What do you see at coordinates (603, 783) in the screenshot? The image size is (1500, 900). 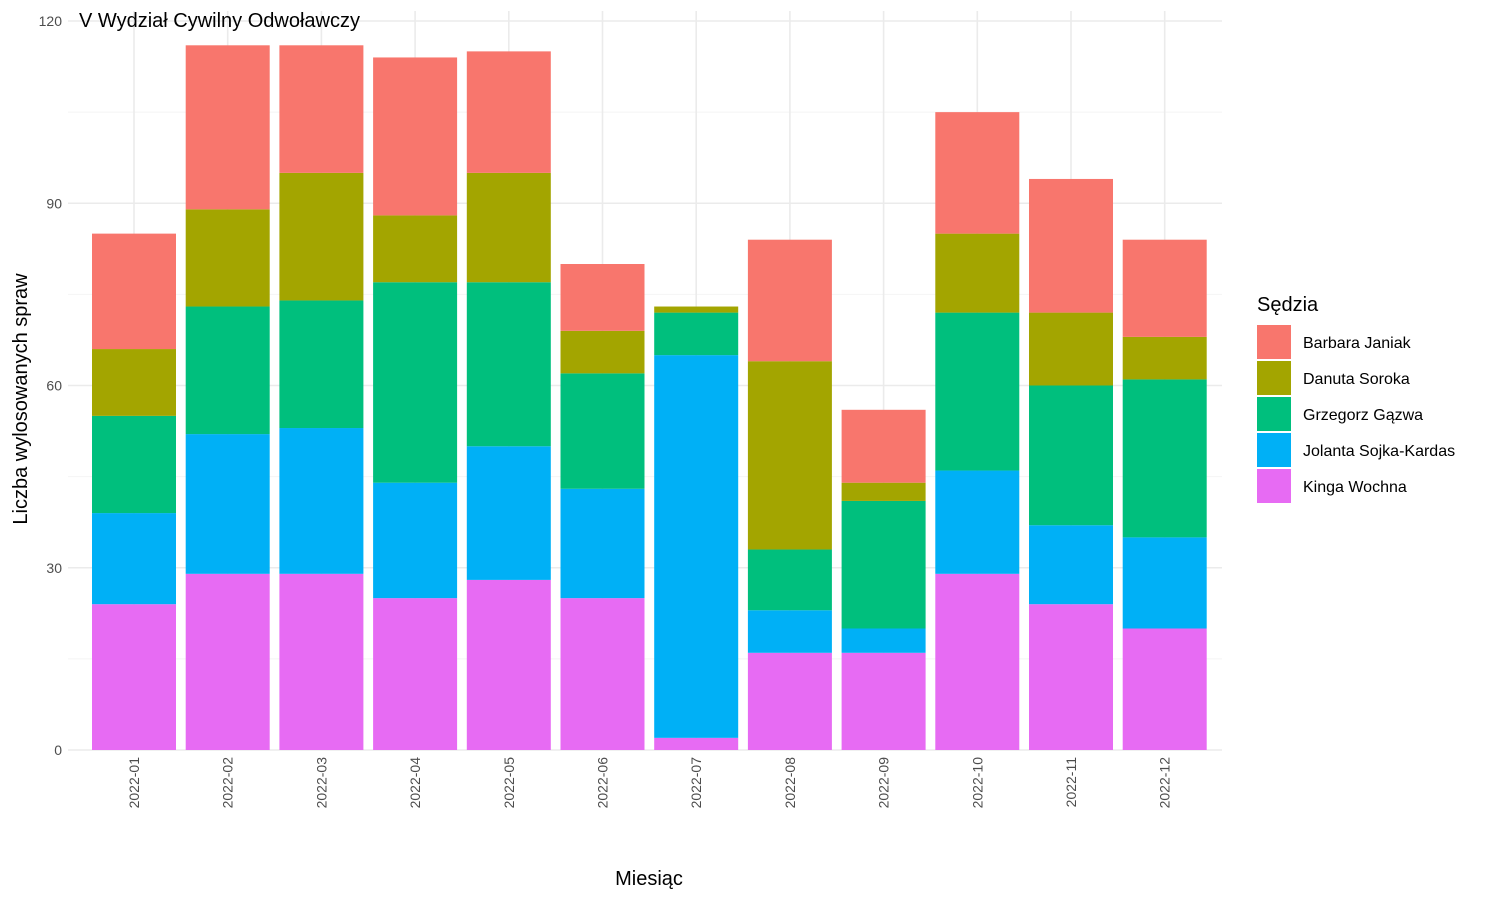 I see `x-tick-label: 2022-06` at bounding box center [603, 783].